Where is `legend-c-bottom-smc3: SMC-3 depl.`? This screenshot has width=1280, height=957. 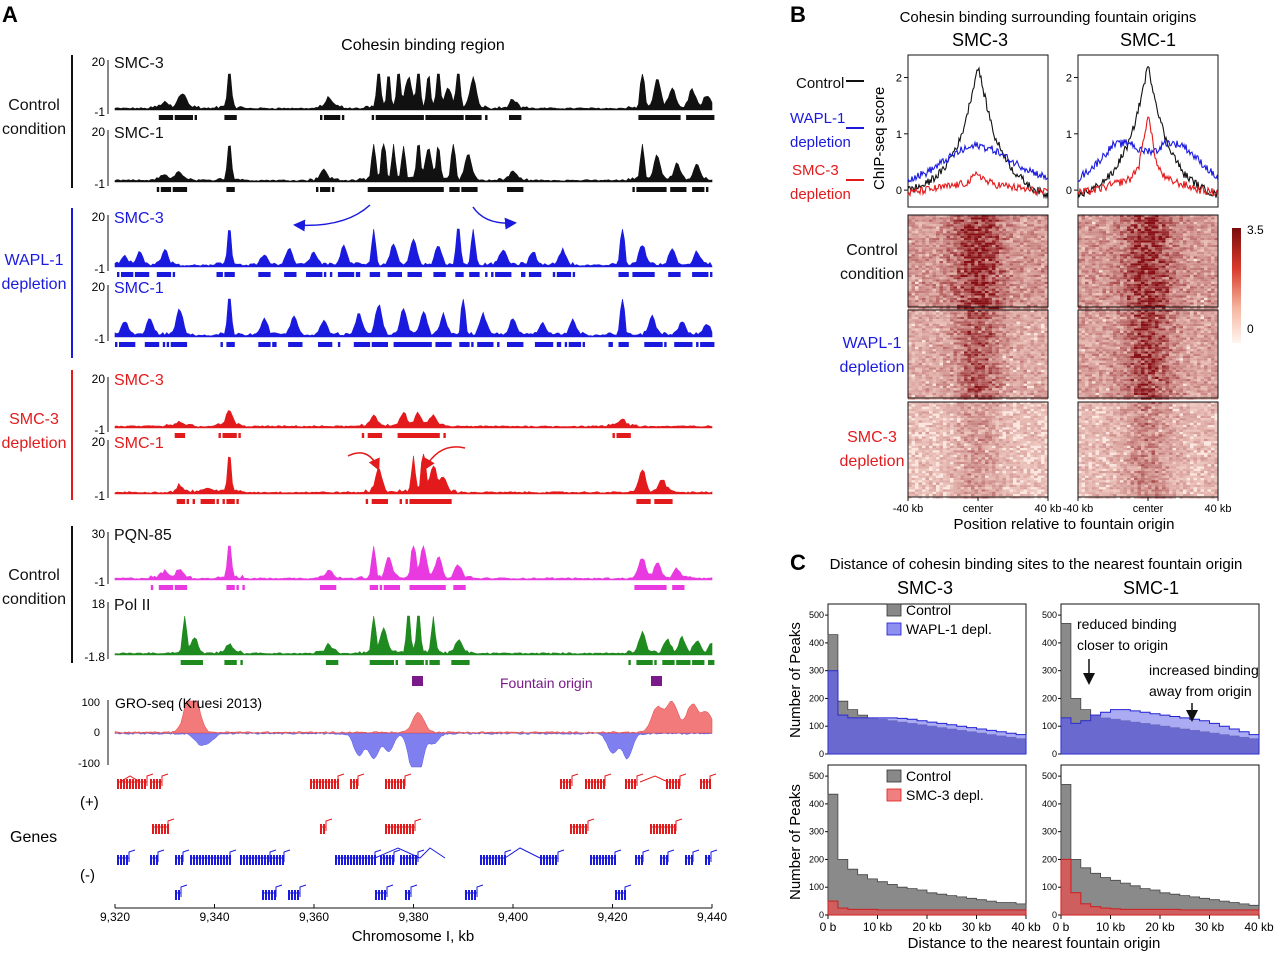
legend-c-bottom-smc3: SMC-3 depl. is located at coordinates (945, 795).